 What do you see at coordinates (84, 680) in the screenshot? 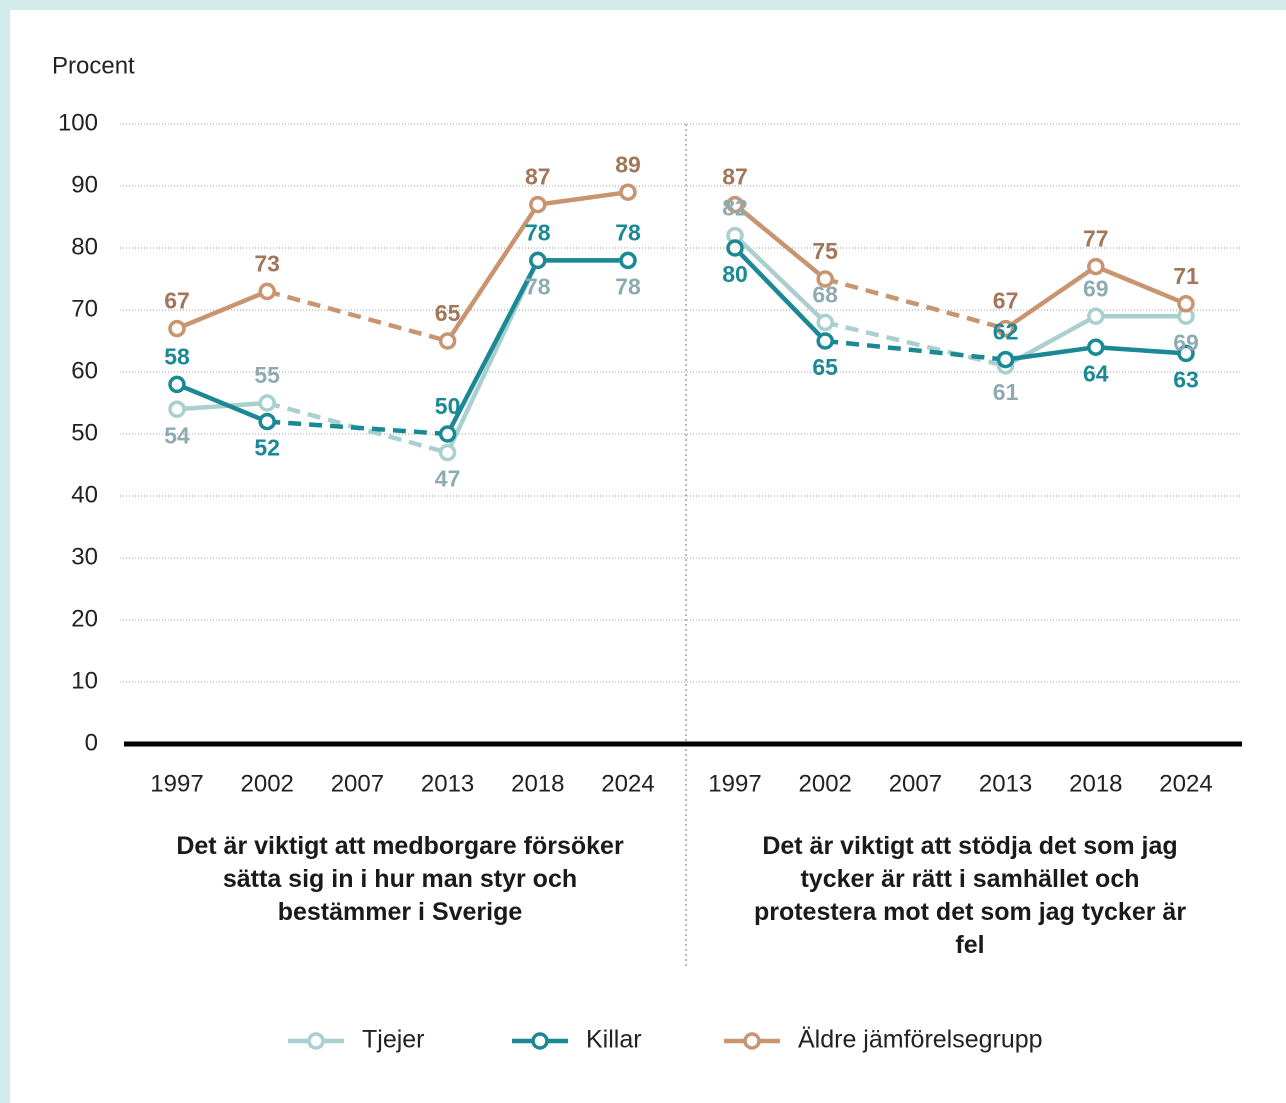
I see `y-tick-label: 10` at bounding box center [84, 680].